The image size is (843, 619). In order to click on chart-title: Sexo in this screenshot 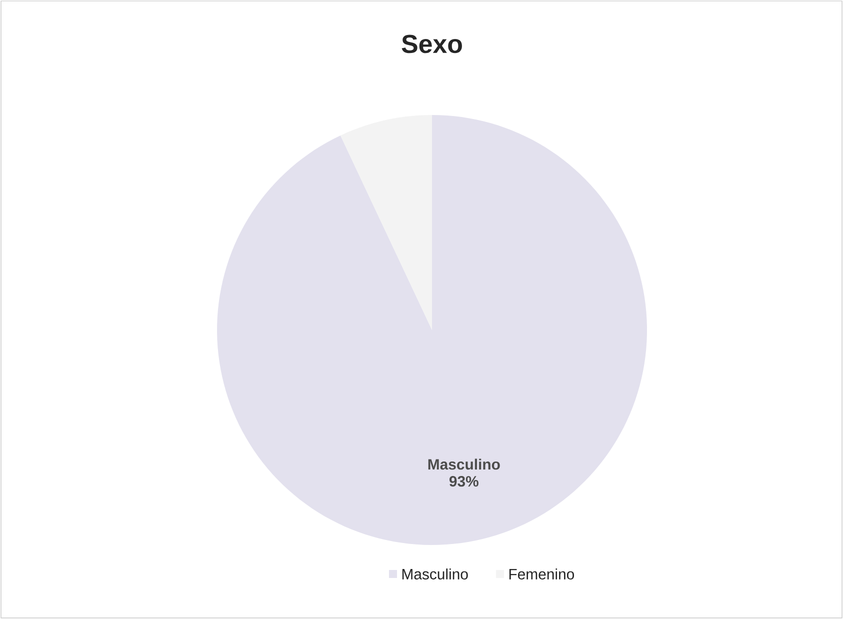, I will do `click(432, 44)`.